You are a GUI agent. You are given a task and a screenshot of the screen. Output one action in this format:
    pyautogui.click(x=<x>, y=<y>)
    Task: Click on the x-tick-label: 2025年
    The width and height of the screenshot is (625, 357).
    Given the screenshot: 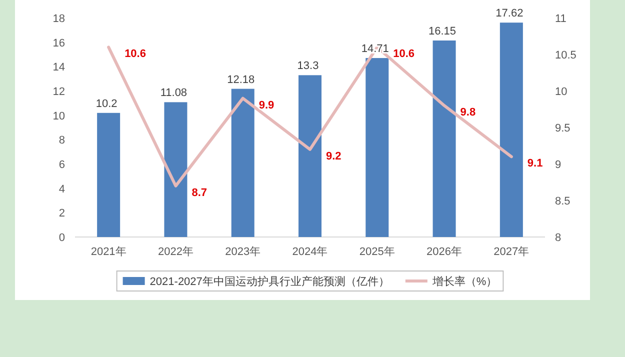 What is the action you would take?
    pyautogui.click(x=377, y=252)
    